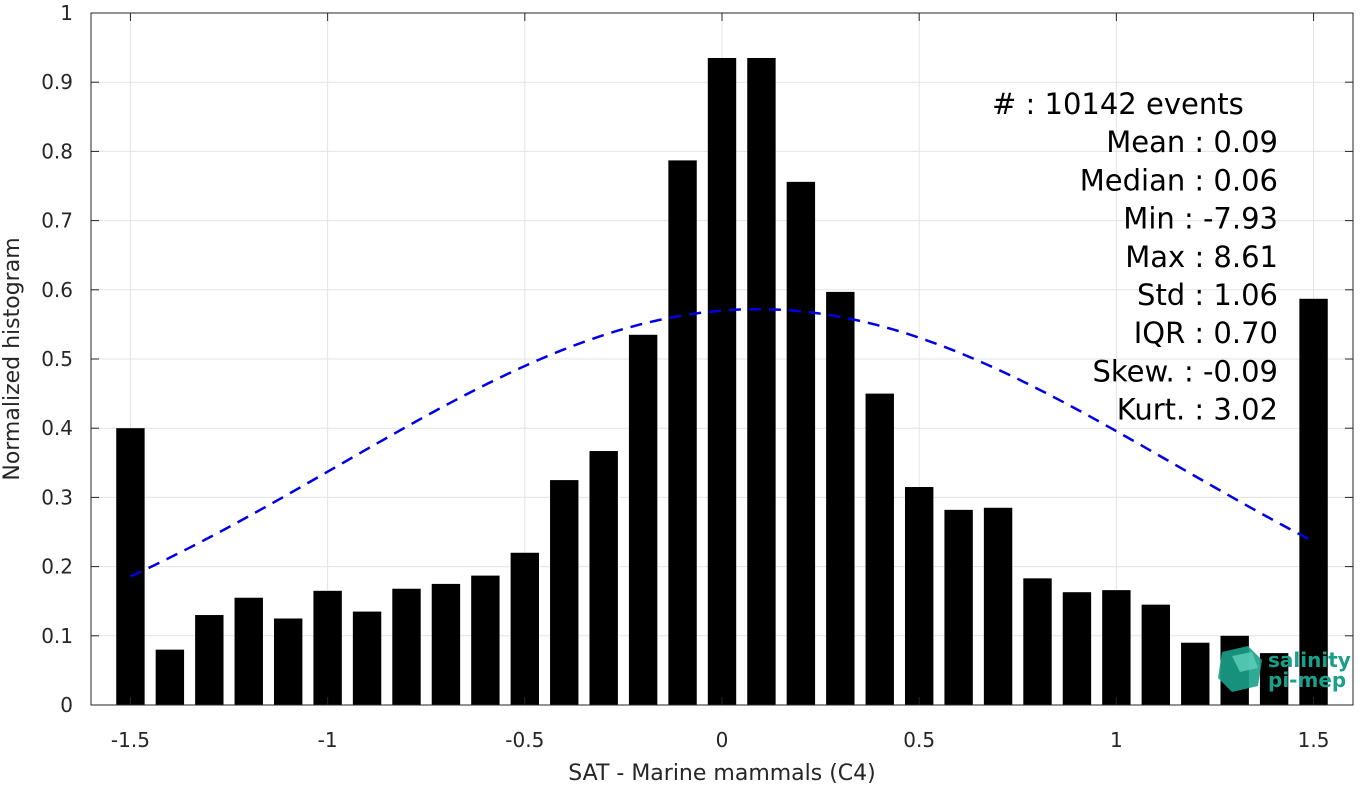 This screenshot has width=1367, height=785. I want to click on y-tick-label: 0.3, so click(57, 497).